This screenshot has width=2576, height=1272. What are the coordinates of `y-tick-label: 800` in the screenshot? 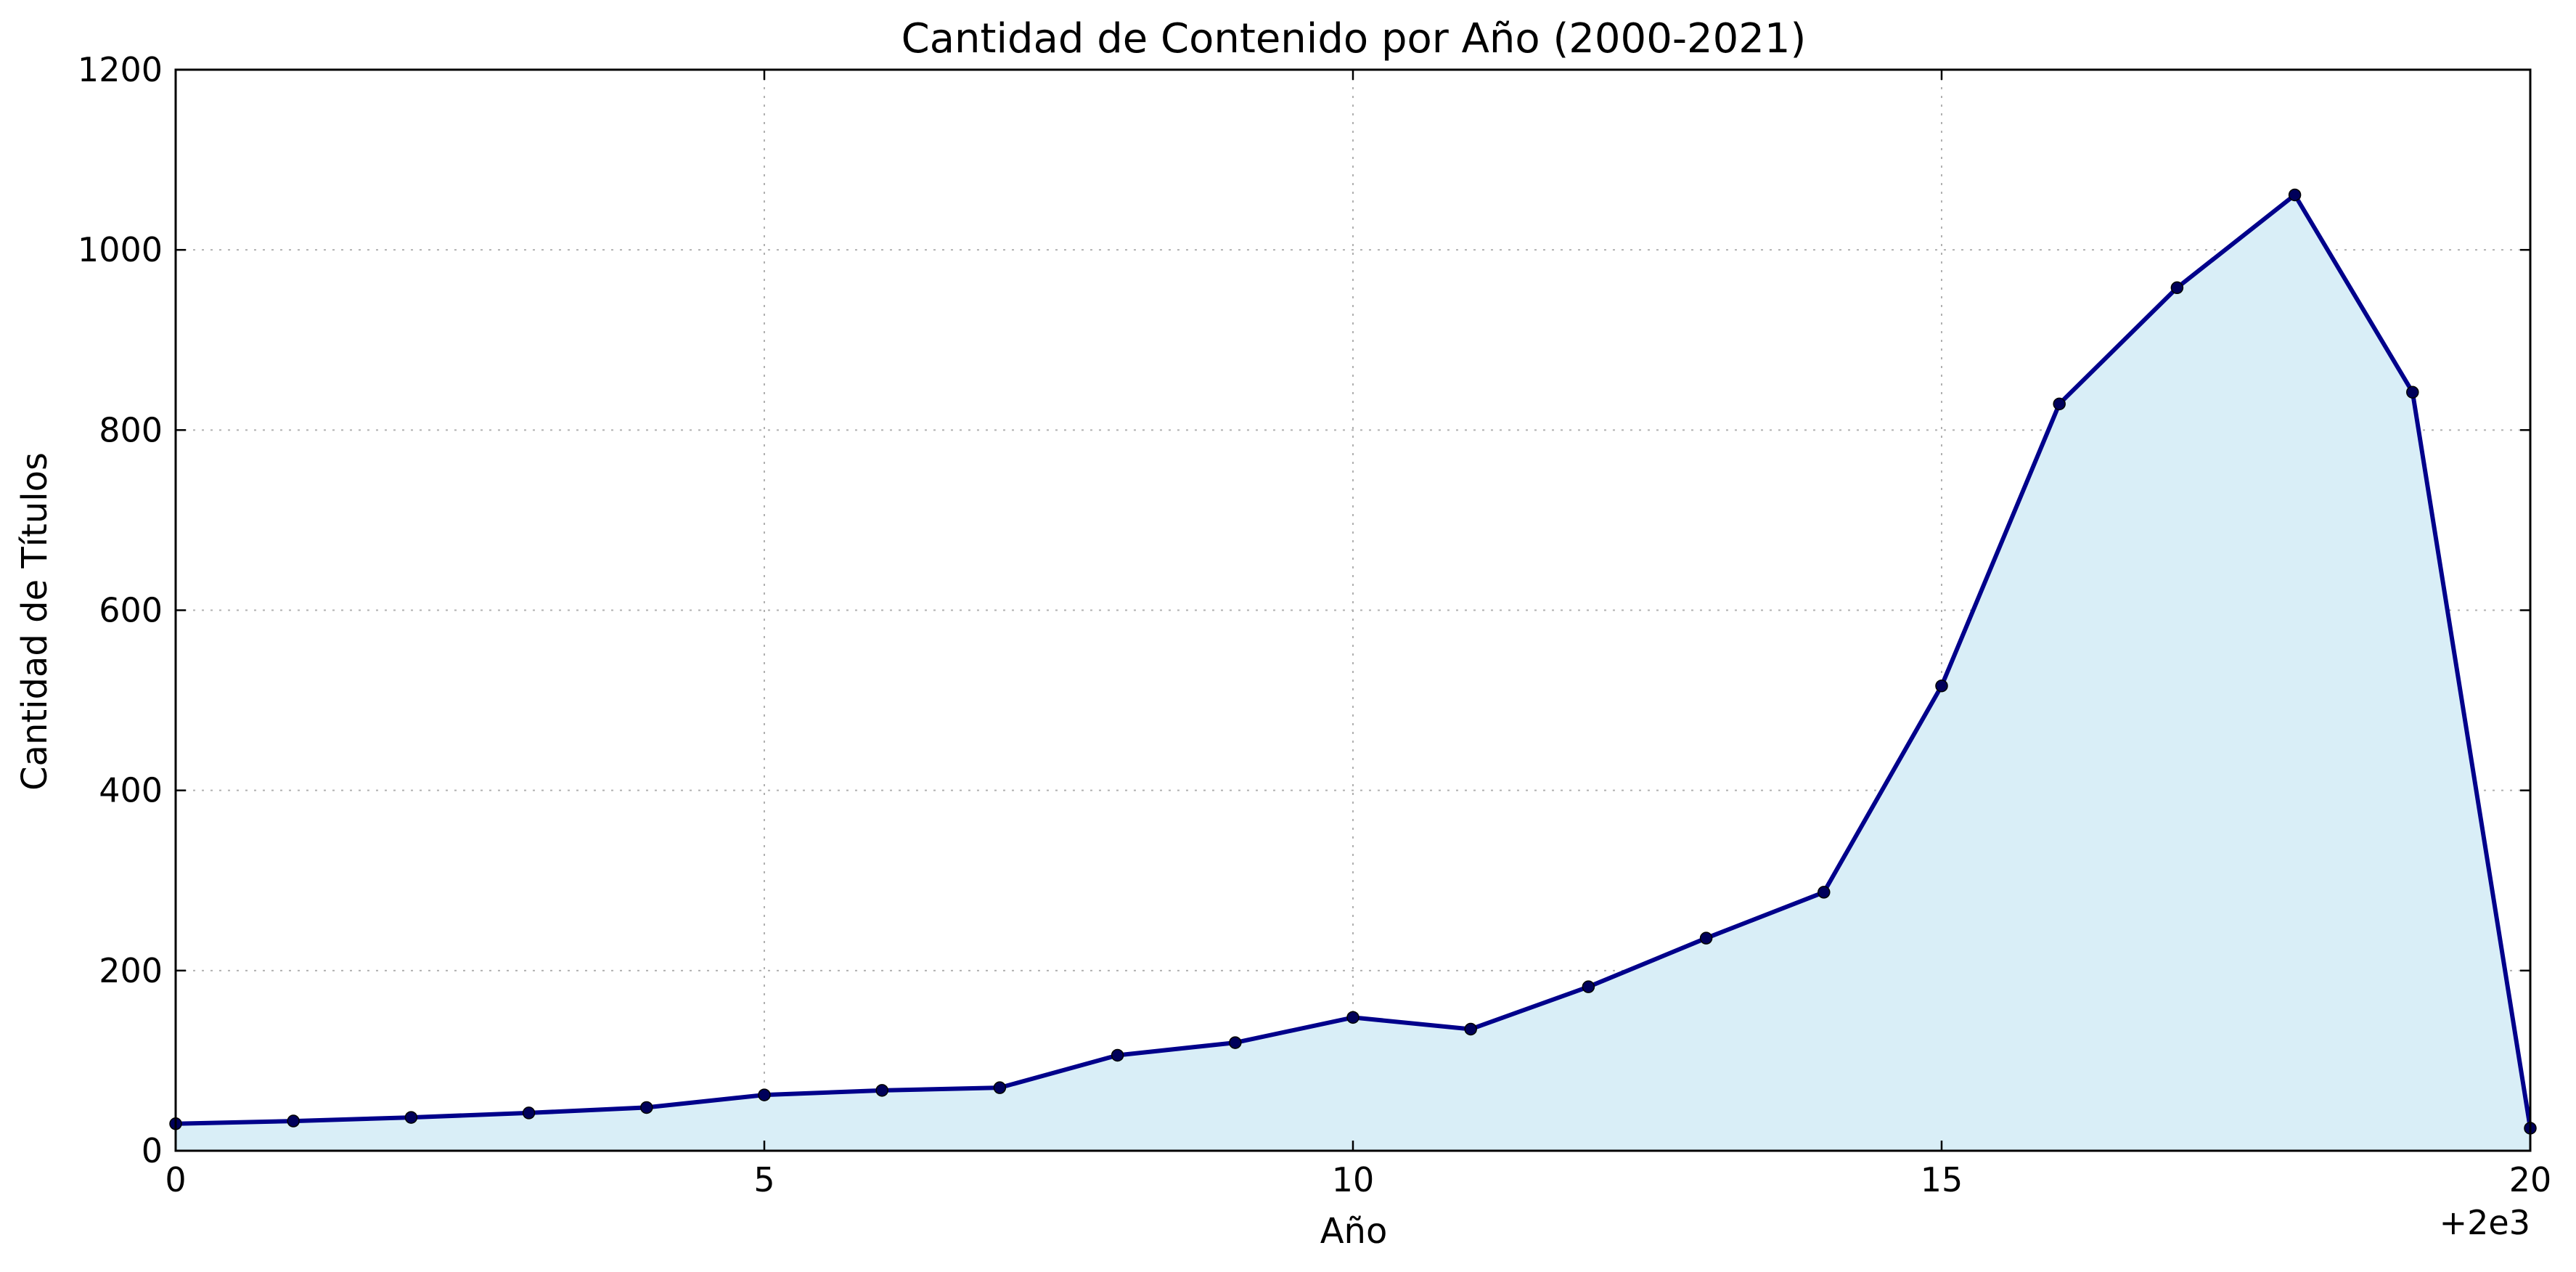 It's located at (131, 429).